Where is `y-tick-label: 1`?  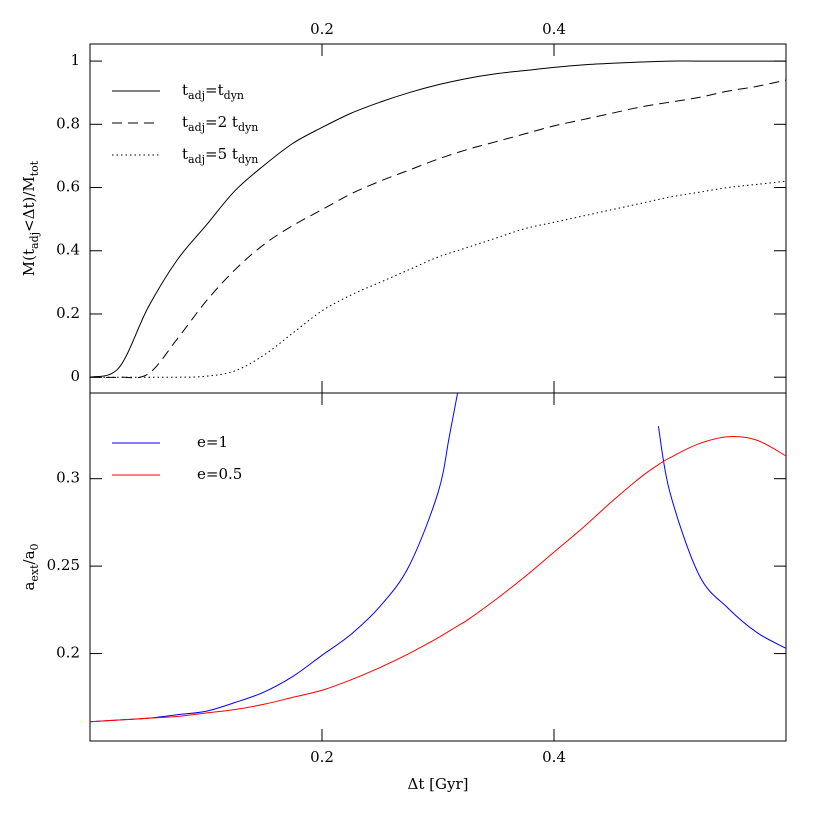
y-tick-label: 1 is located at coordinates (75, 60).